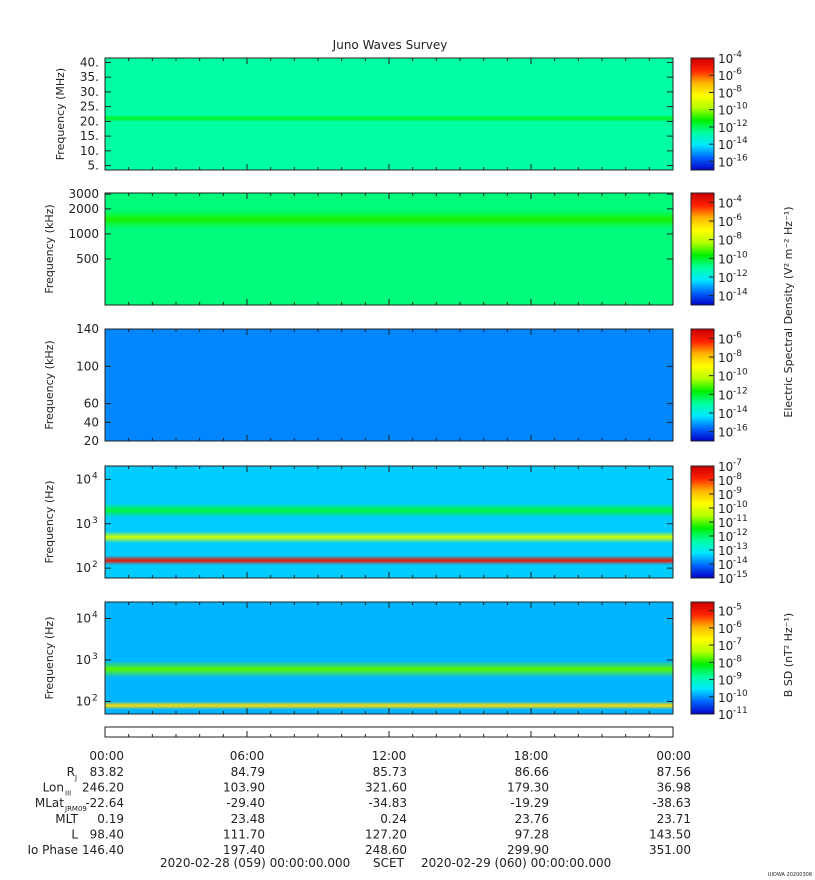  What do you see at coordinates (358, 385) in the screenshot?
I see `spectrogram-panel-3: 140 100 60 40 20 Frequency (kHz)` at bounding box center [358, 385].